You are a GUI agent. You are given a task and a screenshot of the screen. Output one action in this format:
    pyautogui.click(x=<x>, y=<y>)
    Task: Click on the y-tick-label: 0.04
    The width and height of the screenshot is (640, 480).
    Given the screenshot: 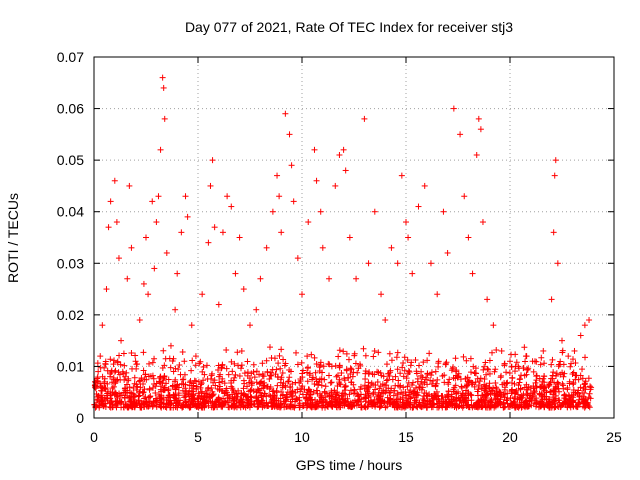 What is the action you would take?
    pyautogui.click(x=70, y=212)
    